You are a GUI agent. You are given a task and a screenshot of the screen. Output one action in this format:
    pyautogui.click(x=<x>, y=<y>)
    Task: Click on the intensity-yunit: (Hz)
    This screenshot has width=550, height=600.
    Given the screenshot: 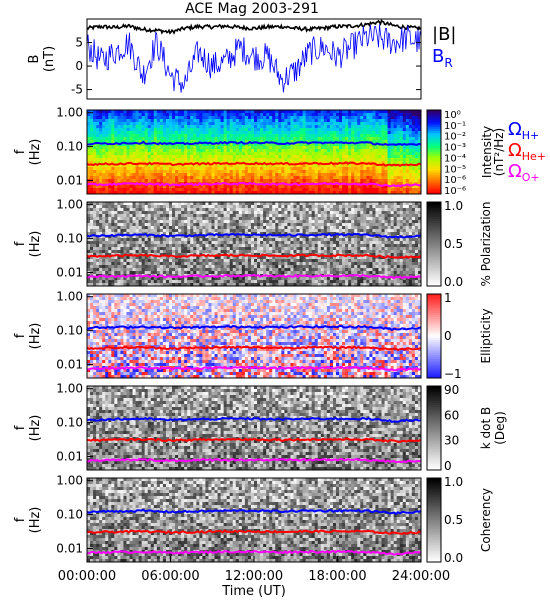 What is the action you would take?
    pyautogui.click(x=35, y=152)
    